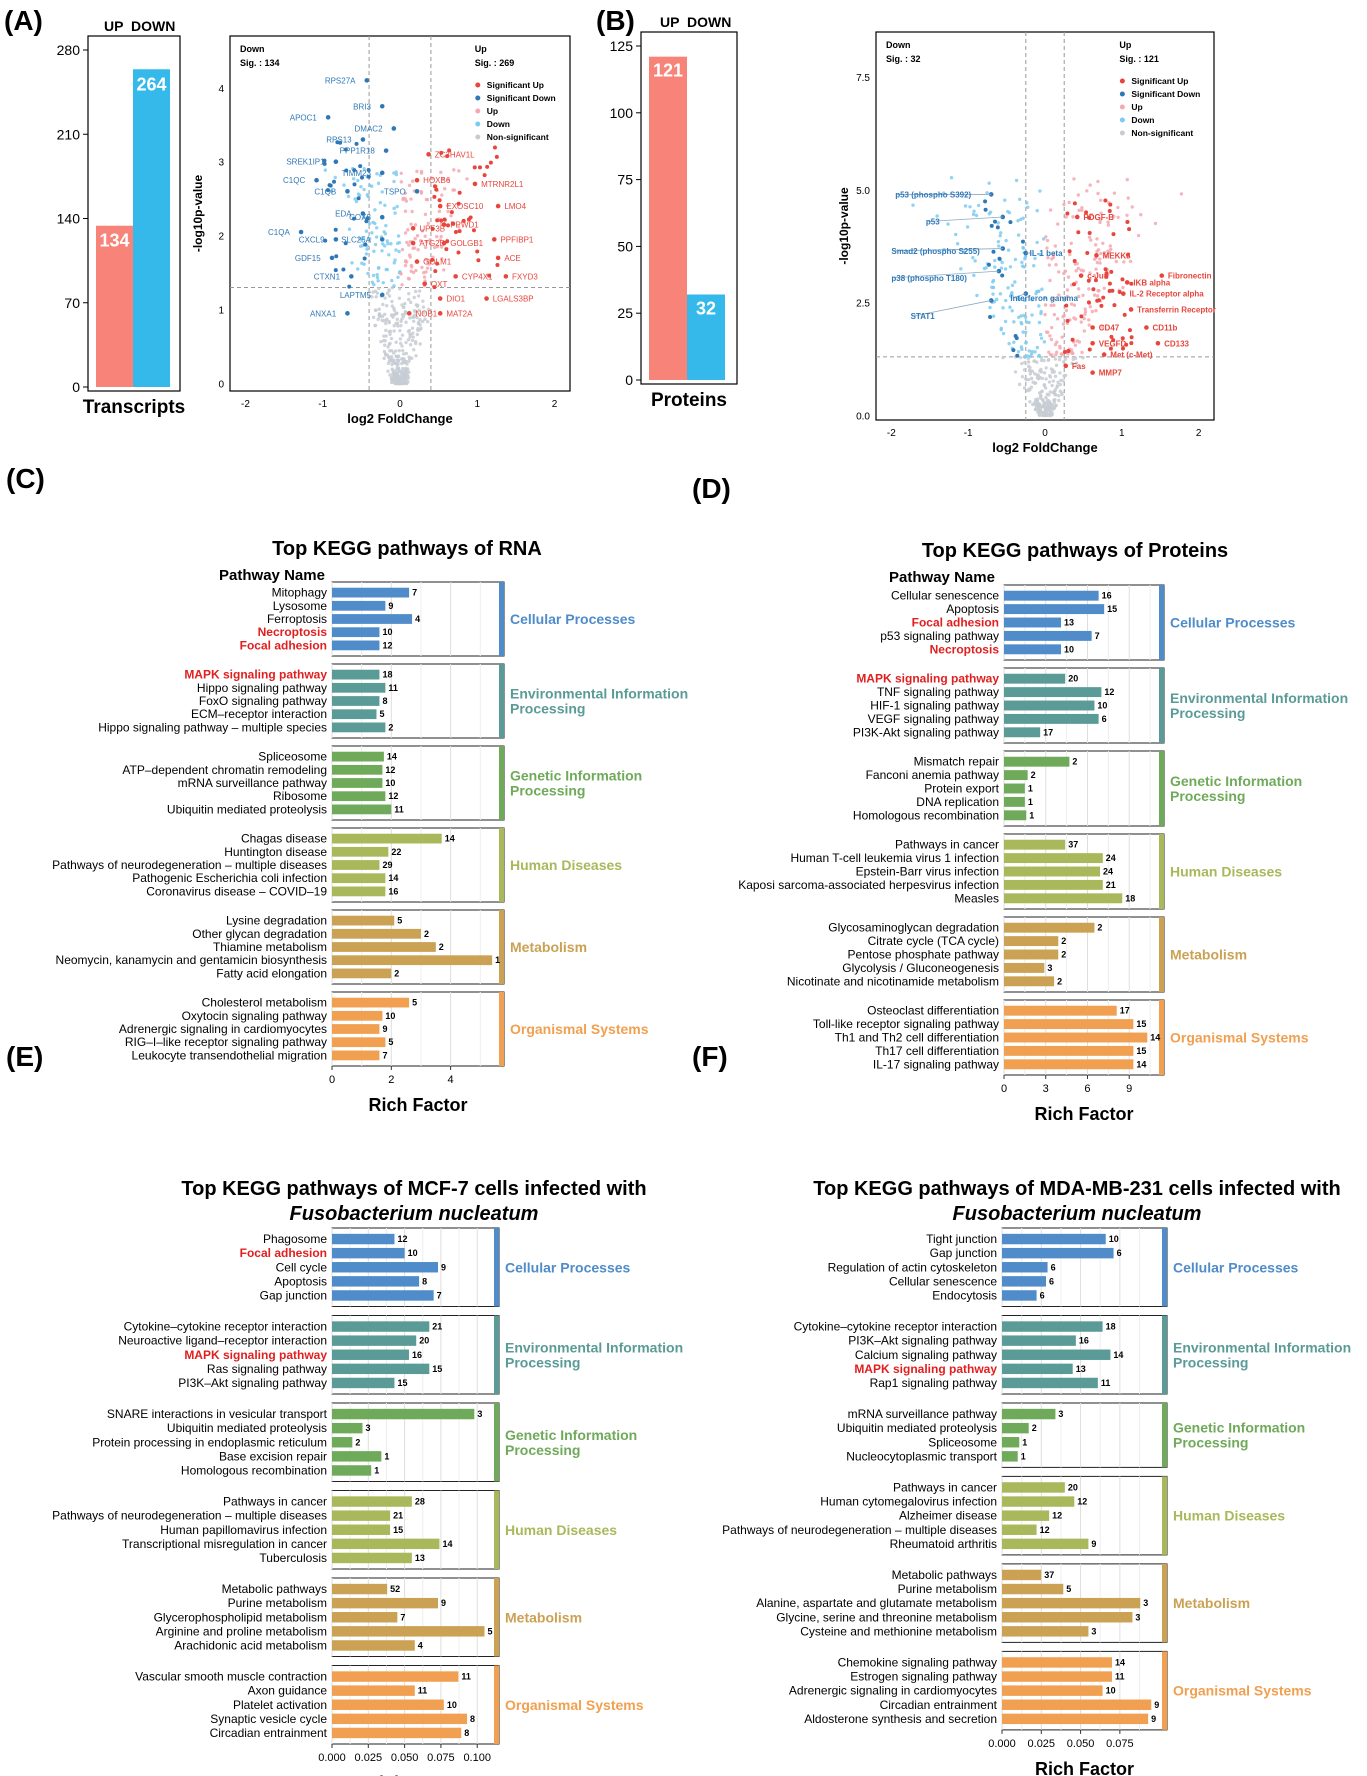  What do you see at coordinates (615, 20) in the screenshot?
I see `panel-label: (B)` at bounding box center [615, 20].